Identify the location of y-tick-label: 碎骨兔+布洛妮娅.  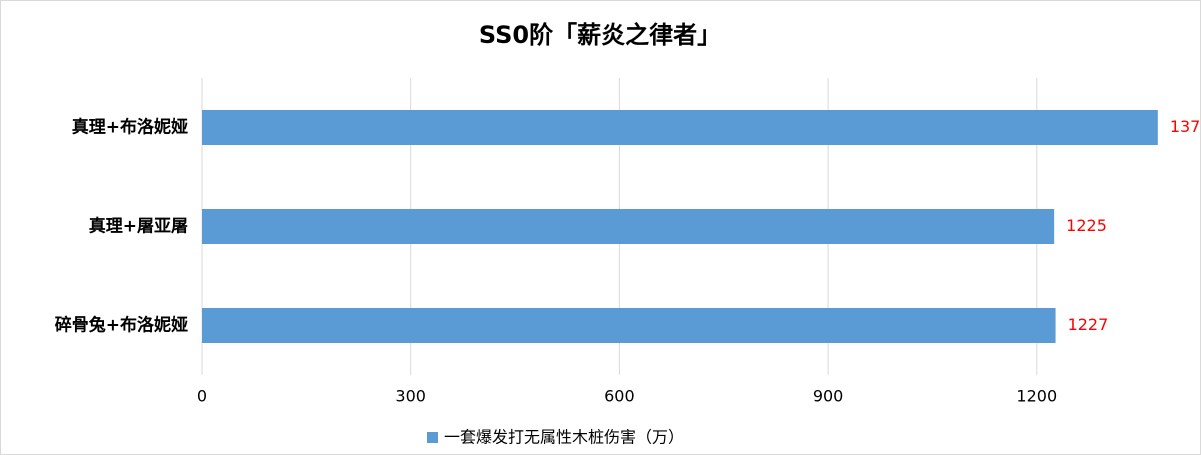
(121, 325).